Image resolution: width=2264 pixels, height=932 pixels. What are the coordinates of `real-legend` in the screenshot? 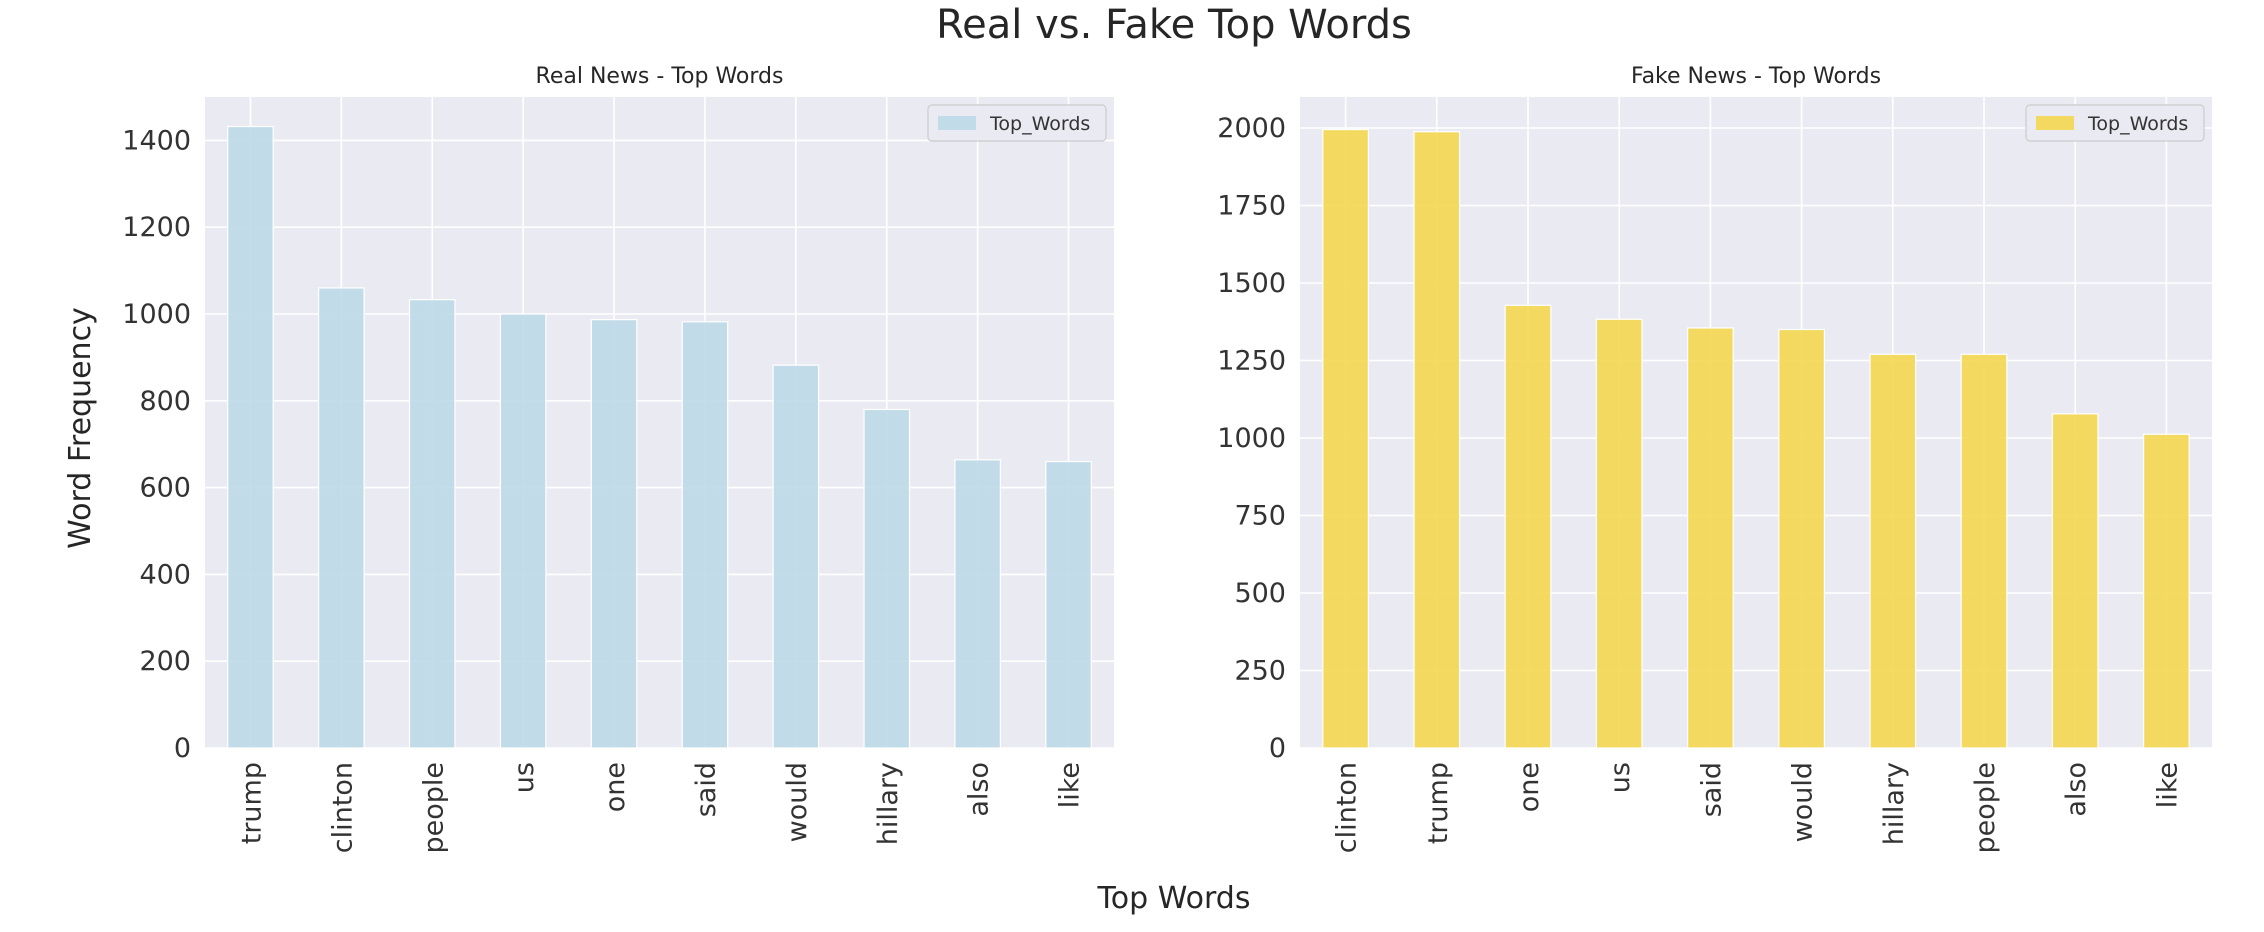 It's located at (1017, 123).